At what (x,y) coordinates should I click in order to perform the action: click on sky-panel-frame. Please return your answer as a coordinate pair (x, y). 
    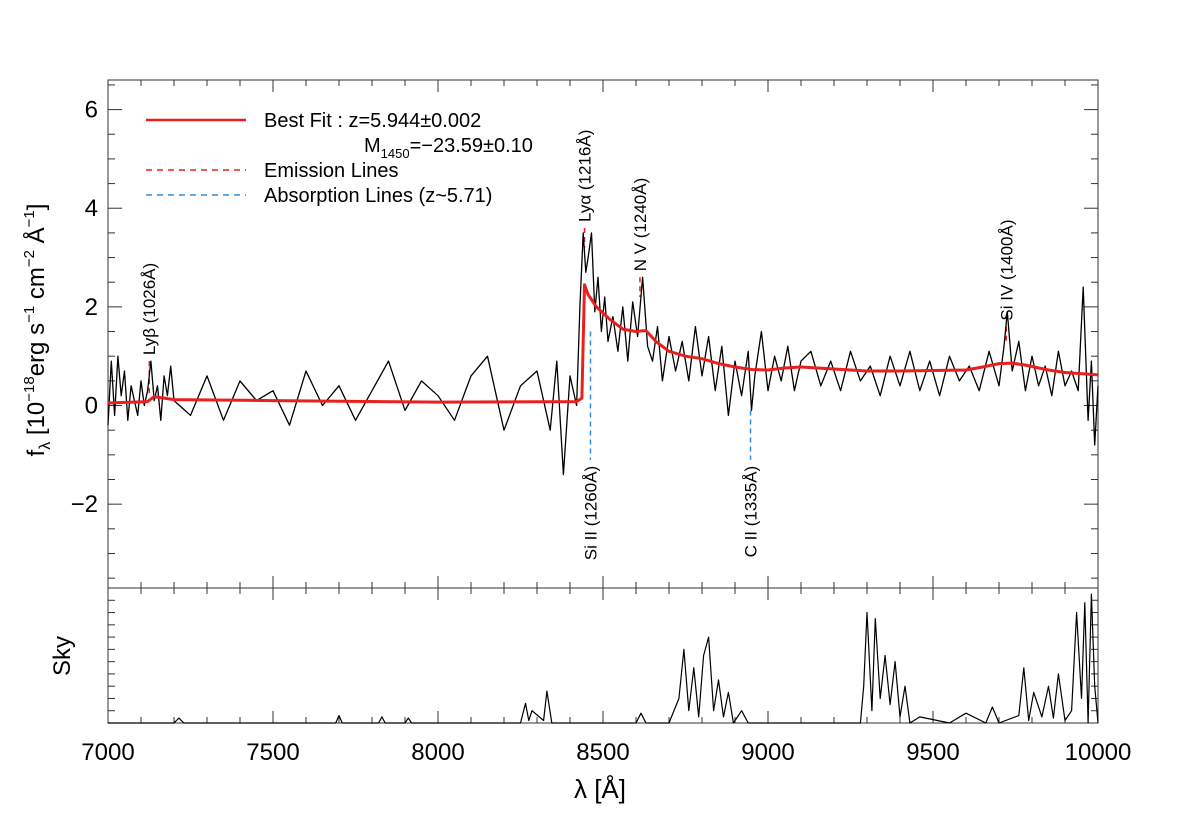
    Looking at the image, I should click on (603, 655).